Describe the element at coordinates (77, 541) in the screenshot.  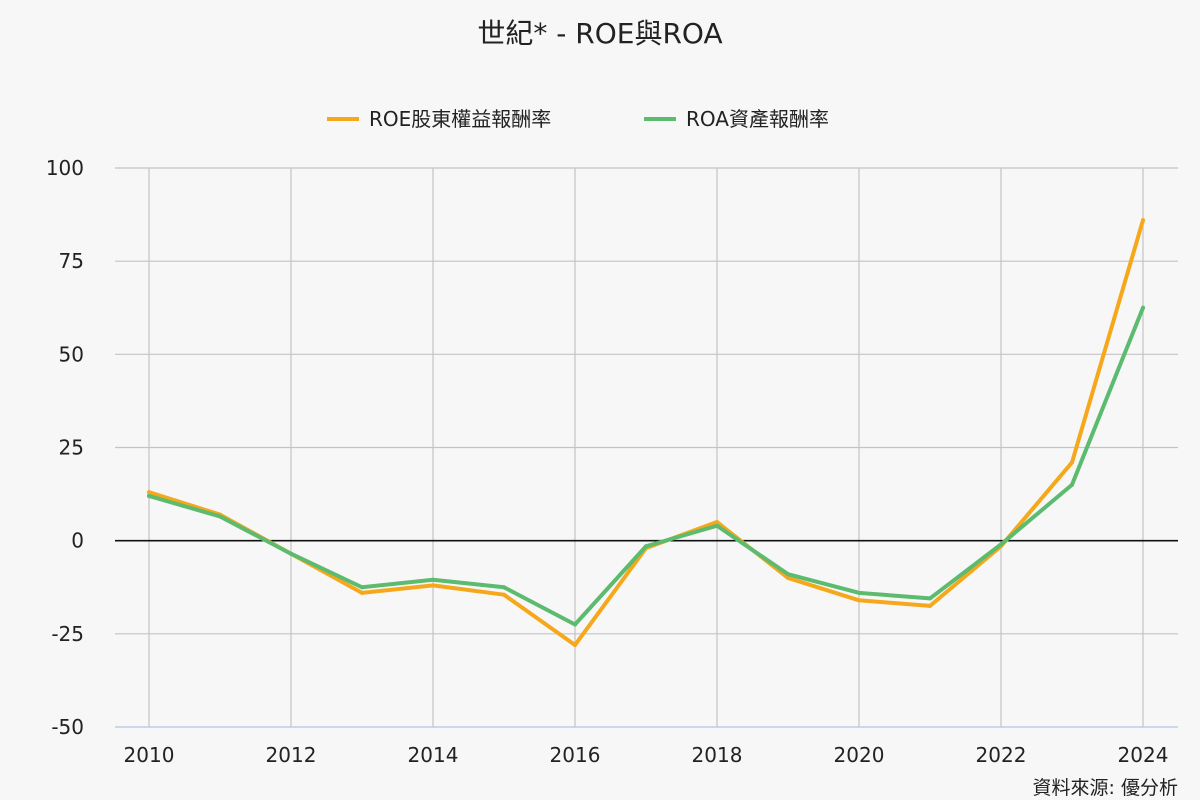
I see `y-tick-label: 0` at that location.